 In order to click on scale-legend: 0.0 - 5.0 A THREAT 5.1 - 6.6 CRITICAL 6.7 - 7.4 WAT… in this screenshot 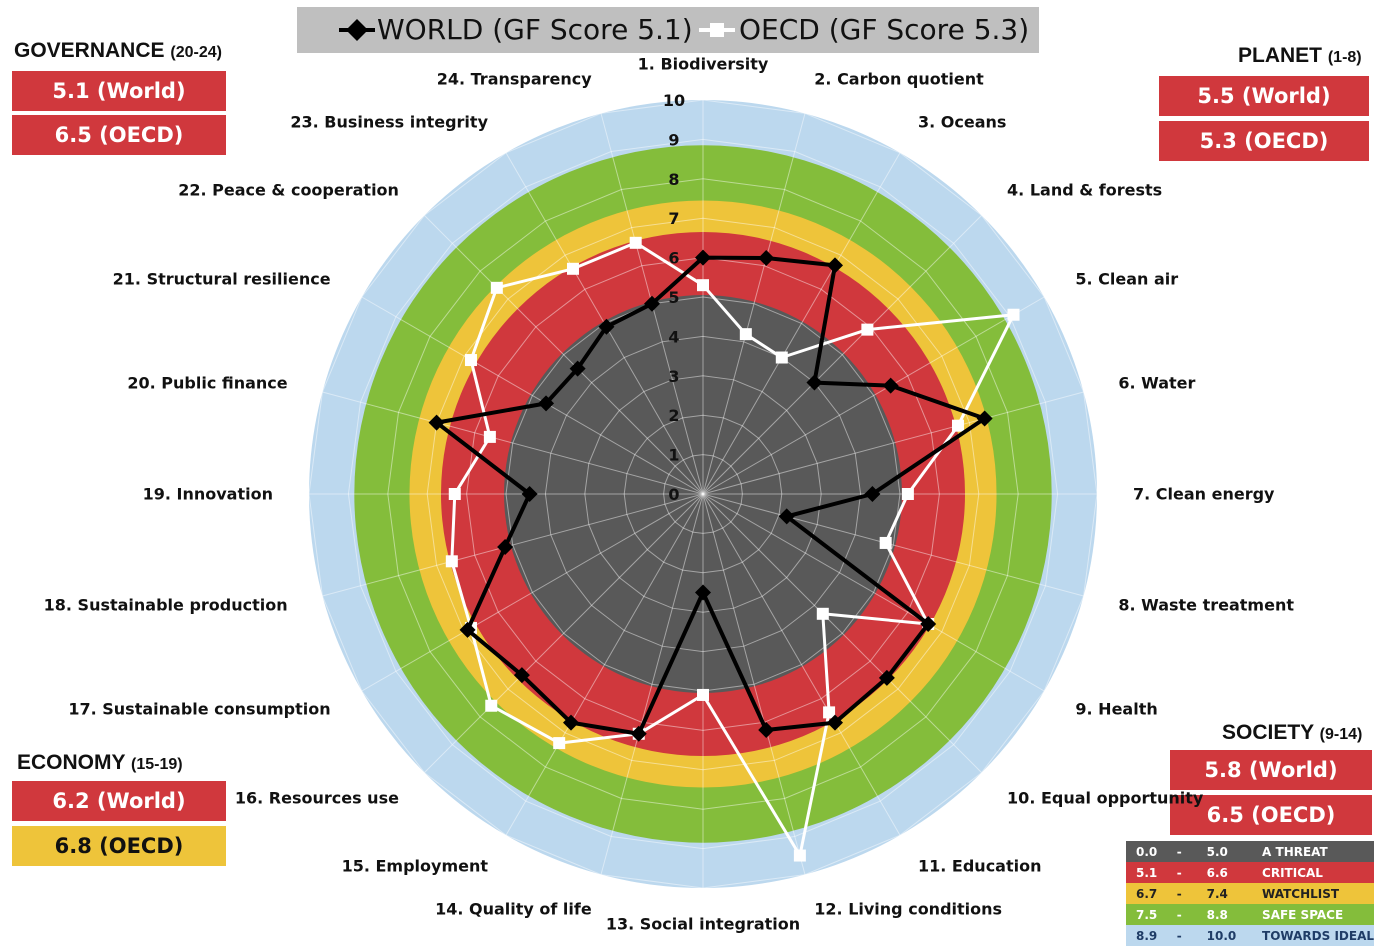, I will do `click(1250, 893)`.